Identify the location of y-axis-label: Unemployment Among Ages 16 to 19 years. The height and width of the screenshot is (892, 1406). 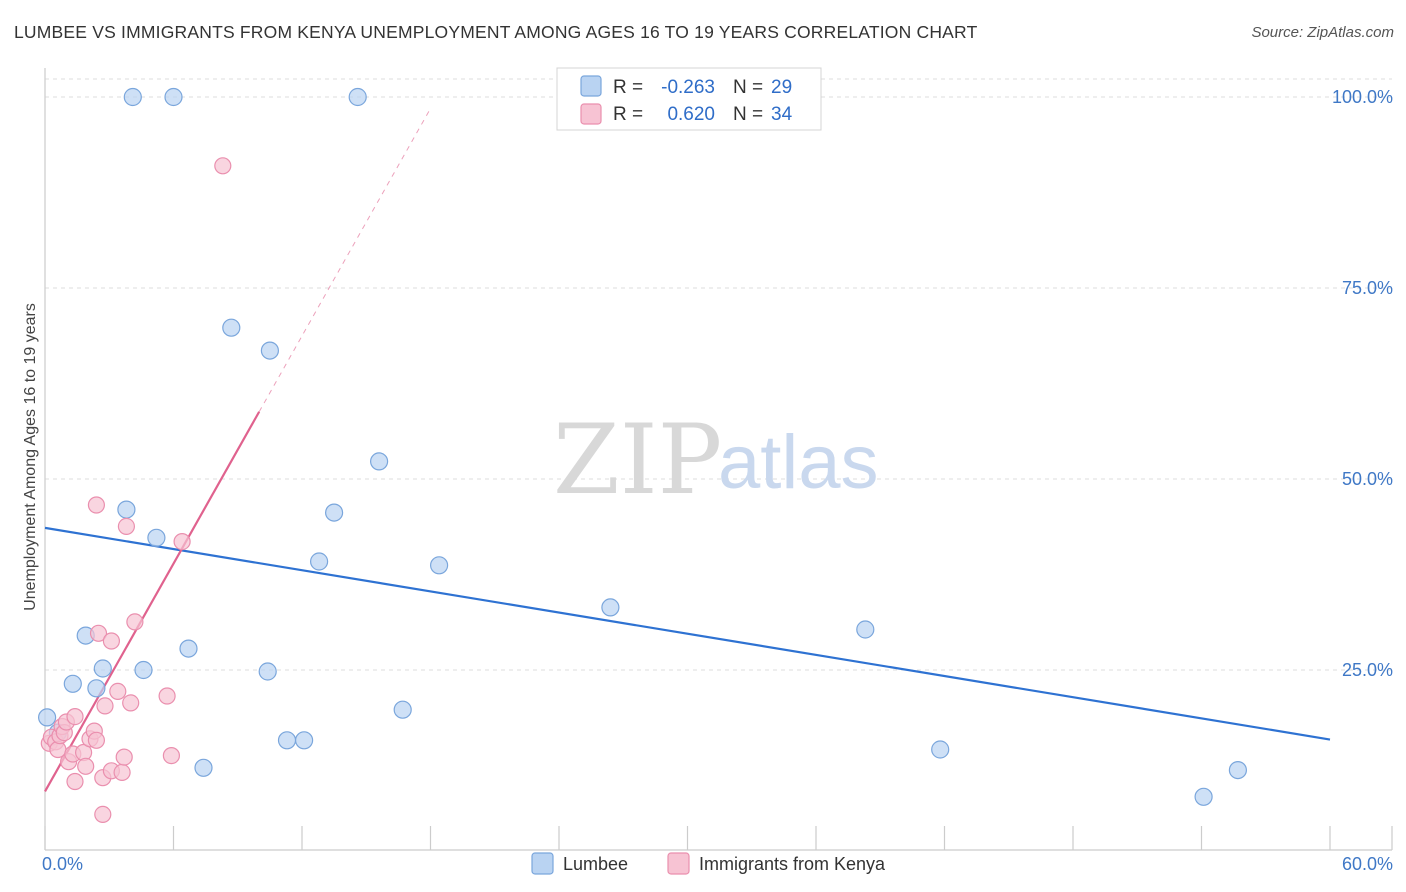
(30, 457).